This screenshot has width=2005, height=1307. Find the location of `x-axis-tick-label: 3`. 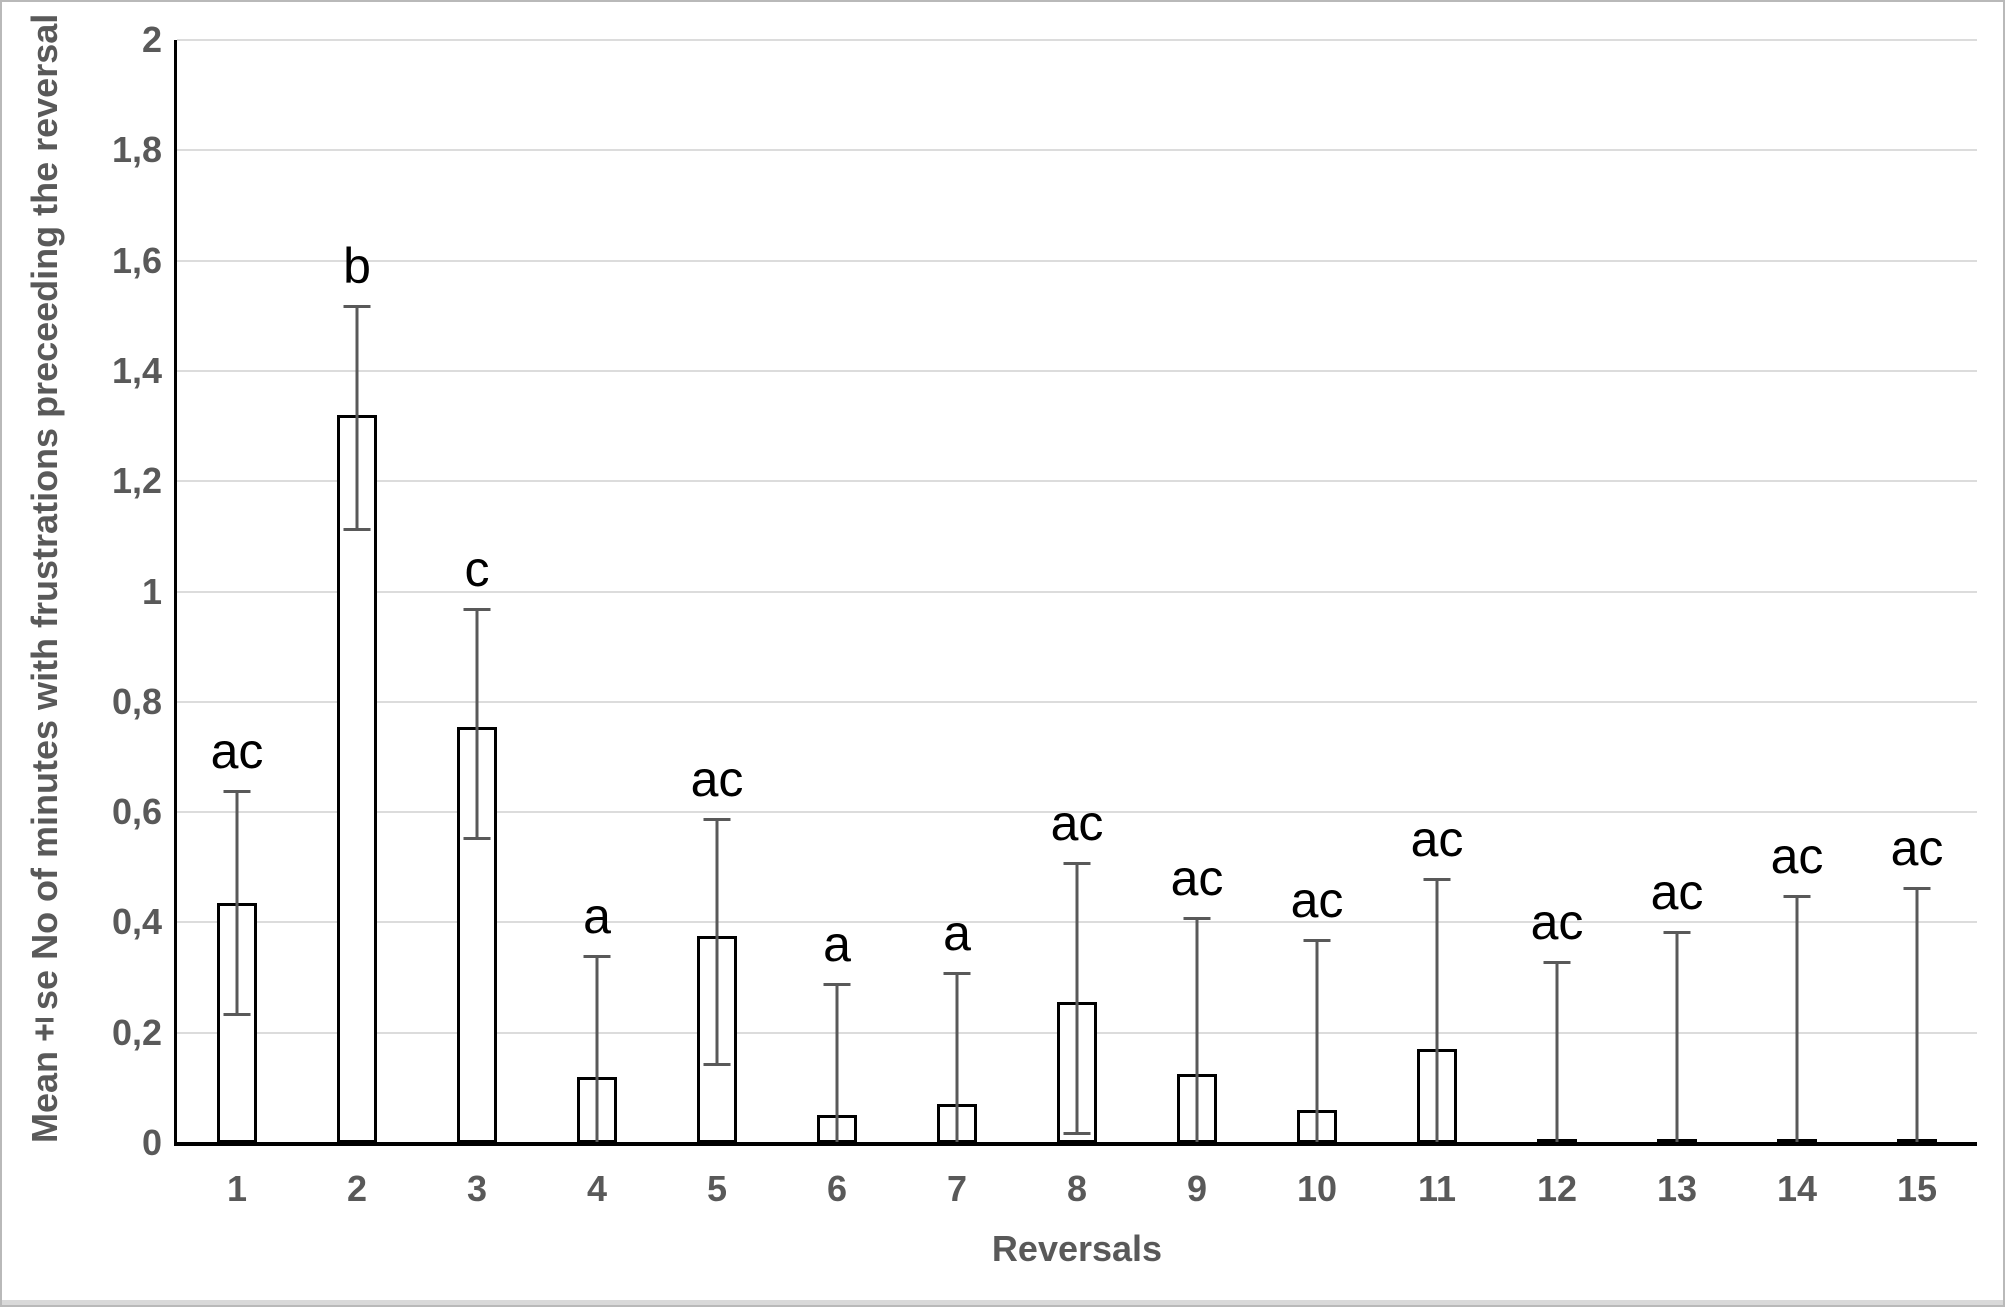

x-axis-tick-label: 3 is located at coordinates (477, 1188).